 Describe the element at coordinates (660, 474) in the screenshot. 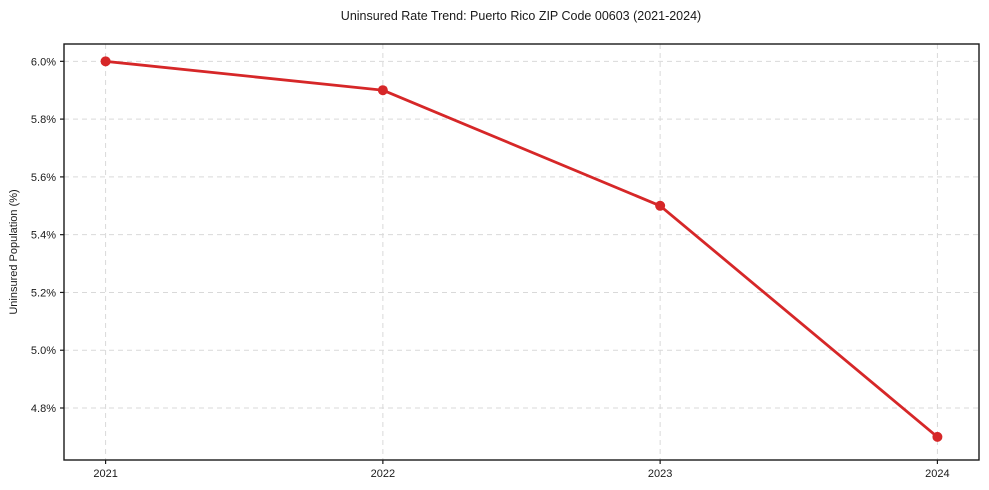

I see `x-tick-label: 2023` at that location.